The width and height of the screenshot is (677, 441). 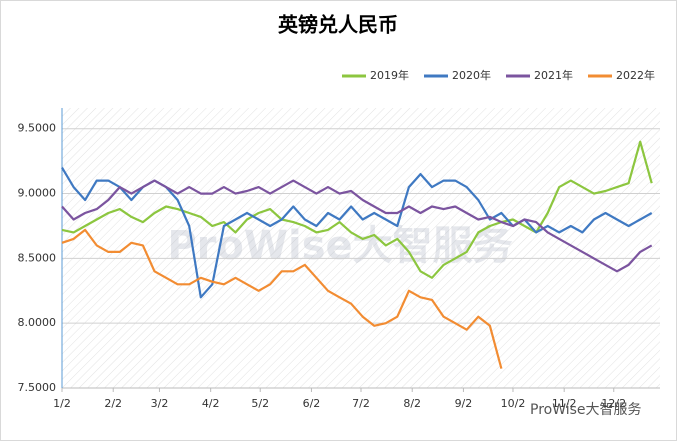 I want to click on y-tick-label: 9.5000, so click(x=37, y=128).